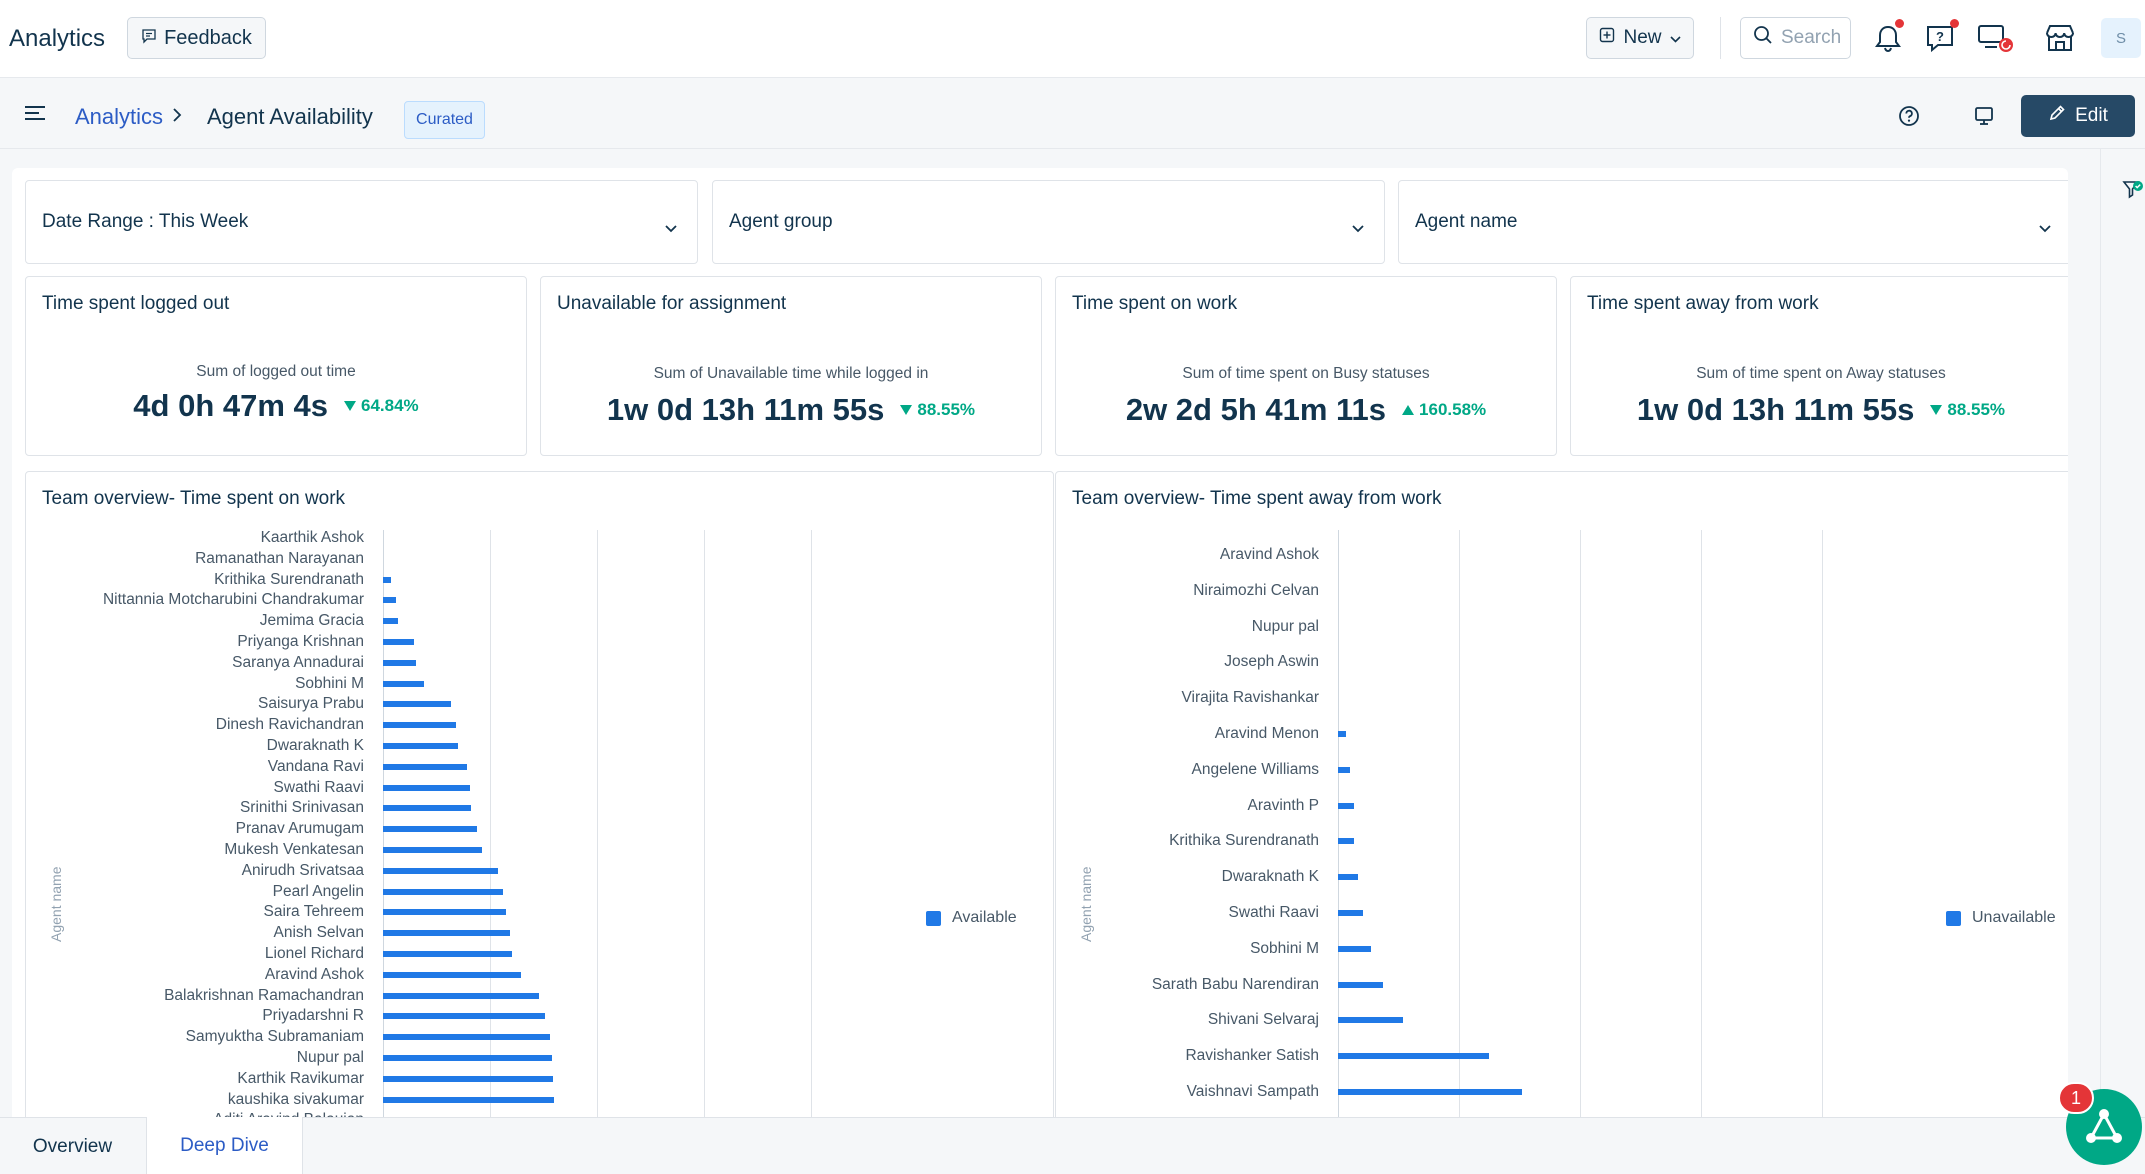 Image resolution: width=2145 pixels, height=1174 pixels. I want to click on agent-status-monitor-icon, so click(1996, 38).